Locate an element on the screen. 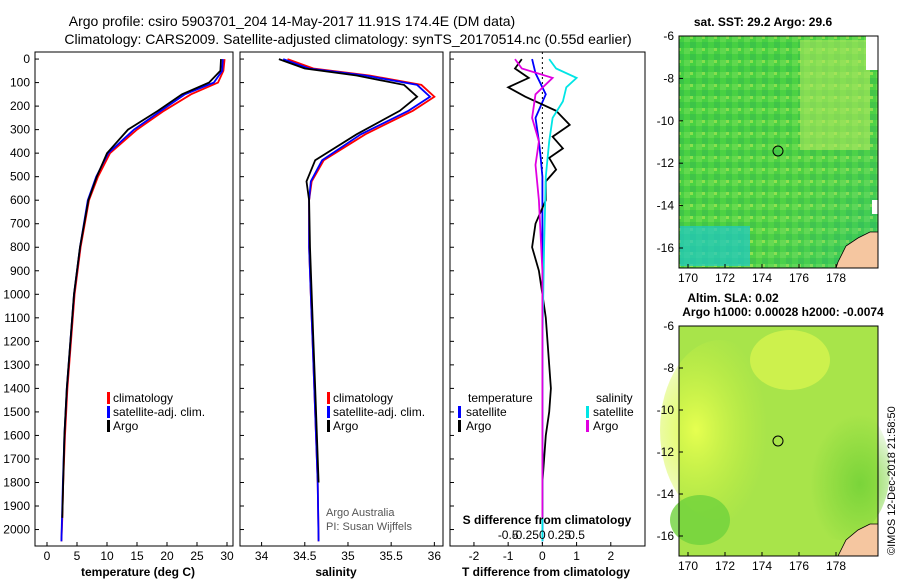  sla-axes: -6 -8 -10 -12 -14 -16 170 172 174 176 178 is located at coordinates (752, 446).